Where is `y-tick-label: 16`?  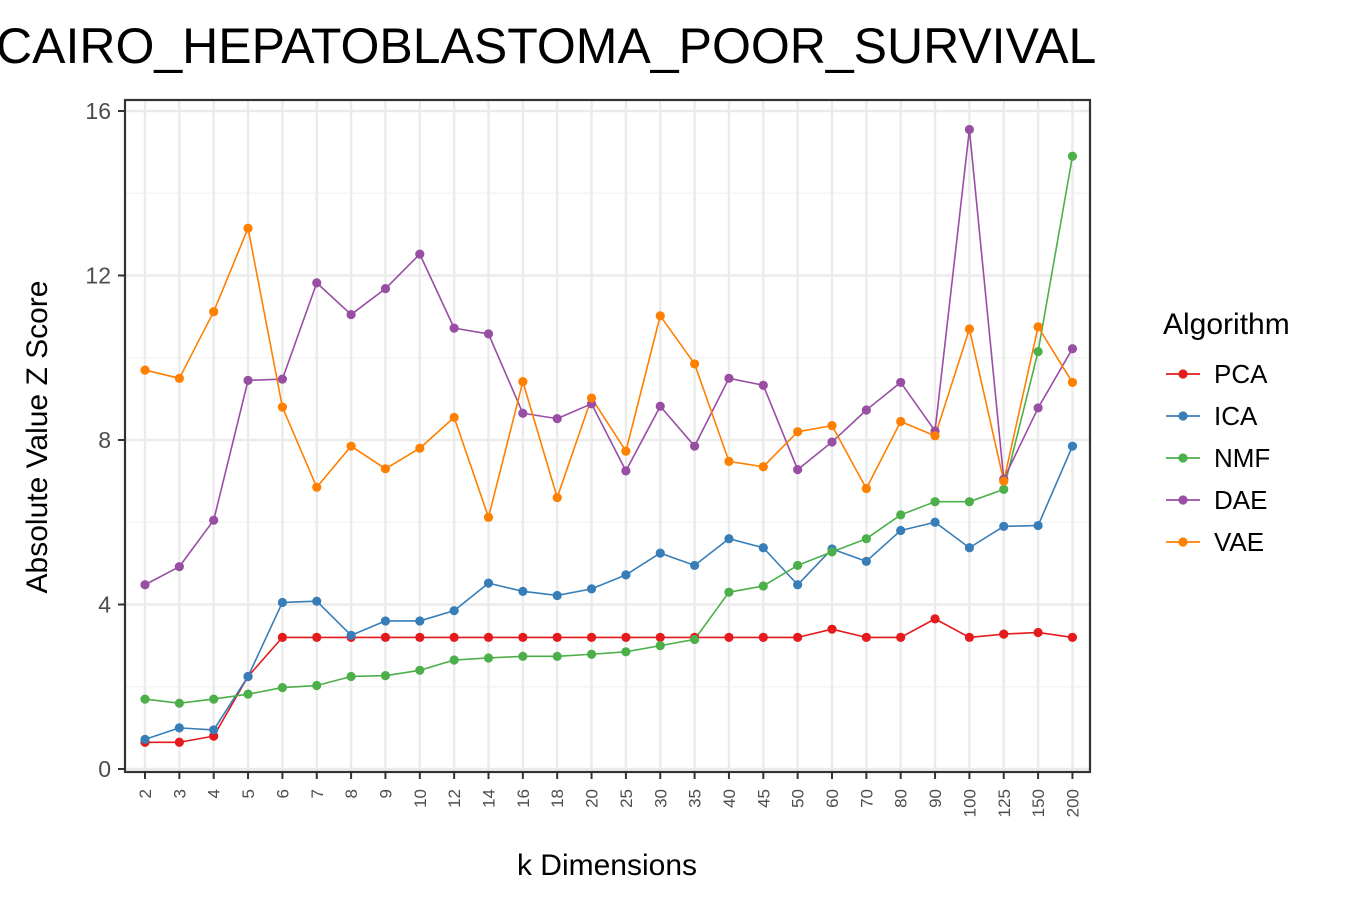 y-tick-label: 16 is located at coordinates (98, 111).